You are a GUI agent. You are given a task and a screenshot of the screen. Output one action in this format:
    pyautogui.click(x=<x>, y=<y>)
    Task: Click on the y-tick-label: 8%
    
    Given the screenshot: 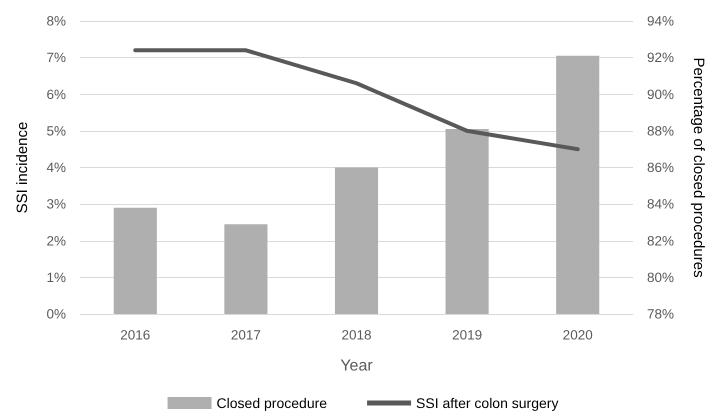 What is the action you would take?
    pyautogui.click(x=56, y=21)
    